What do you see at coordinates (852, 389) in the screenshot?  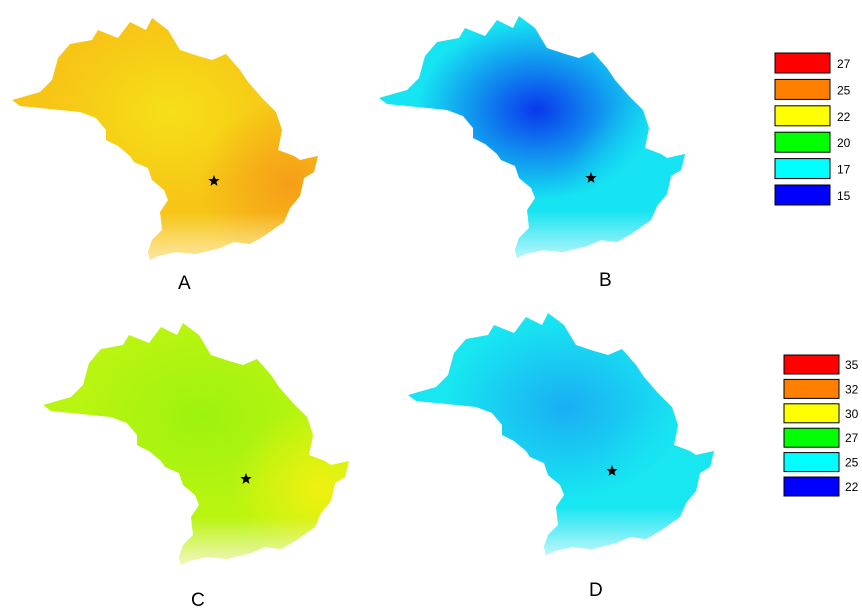 I see `legend-value: 32` at bounding box center [852, 389].